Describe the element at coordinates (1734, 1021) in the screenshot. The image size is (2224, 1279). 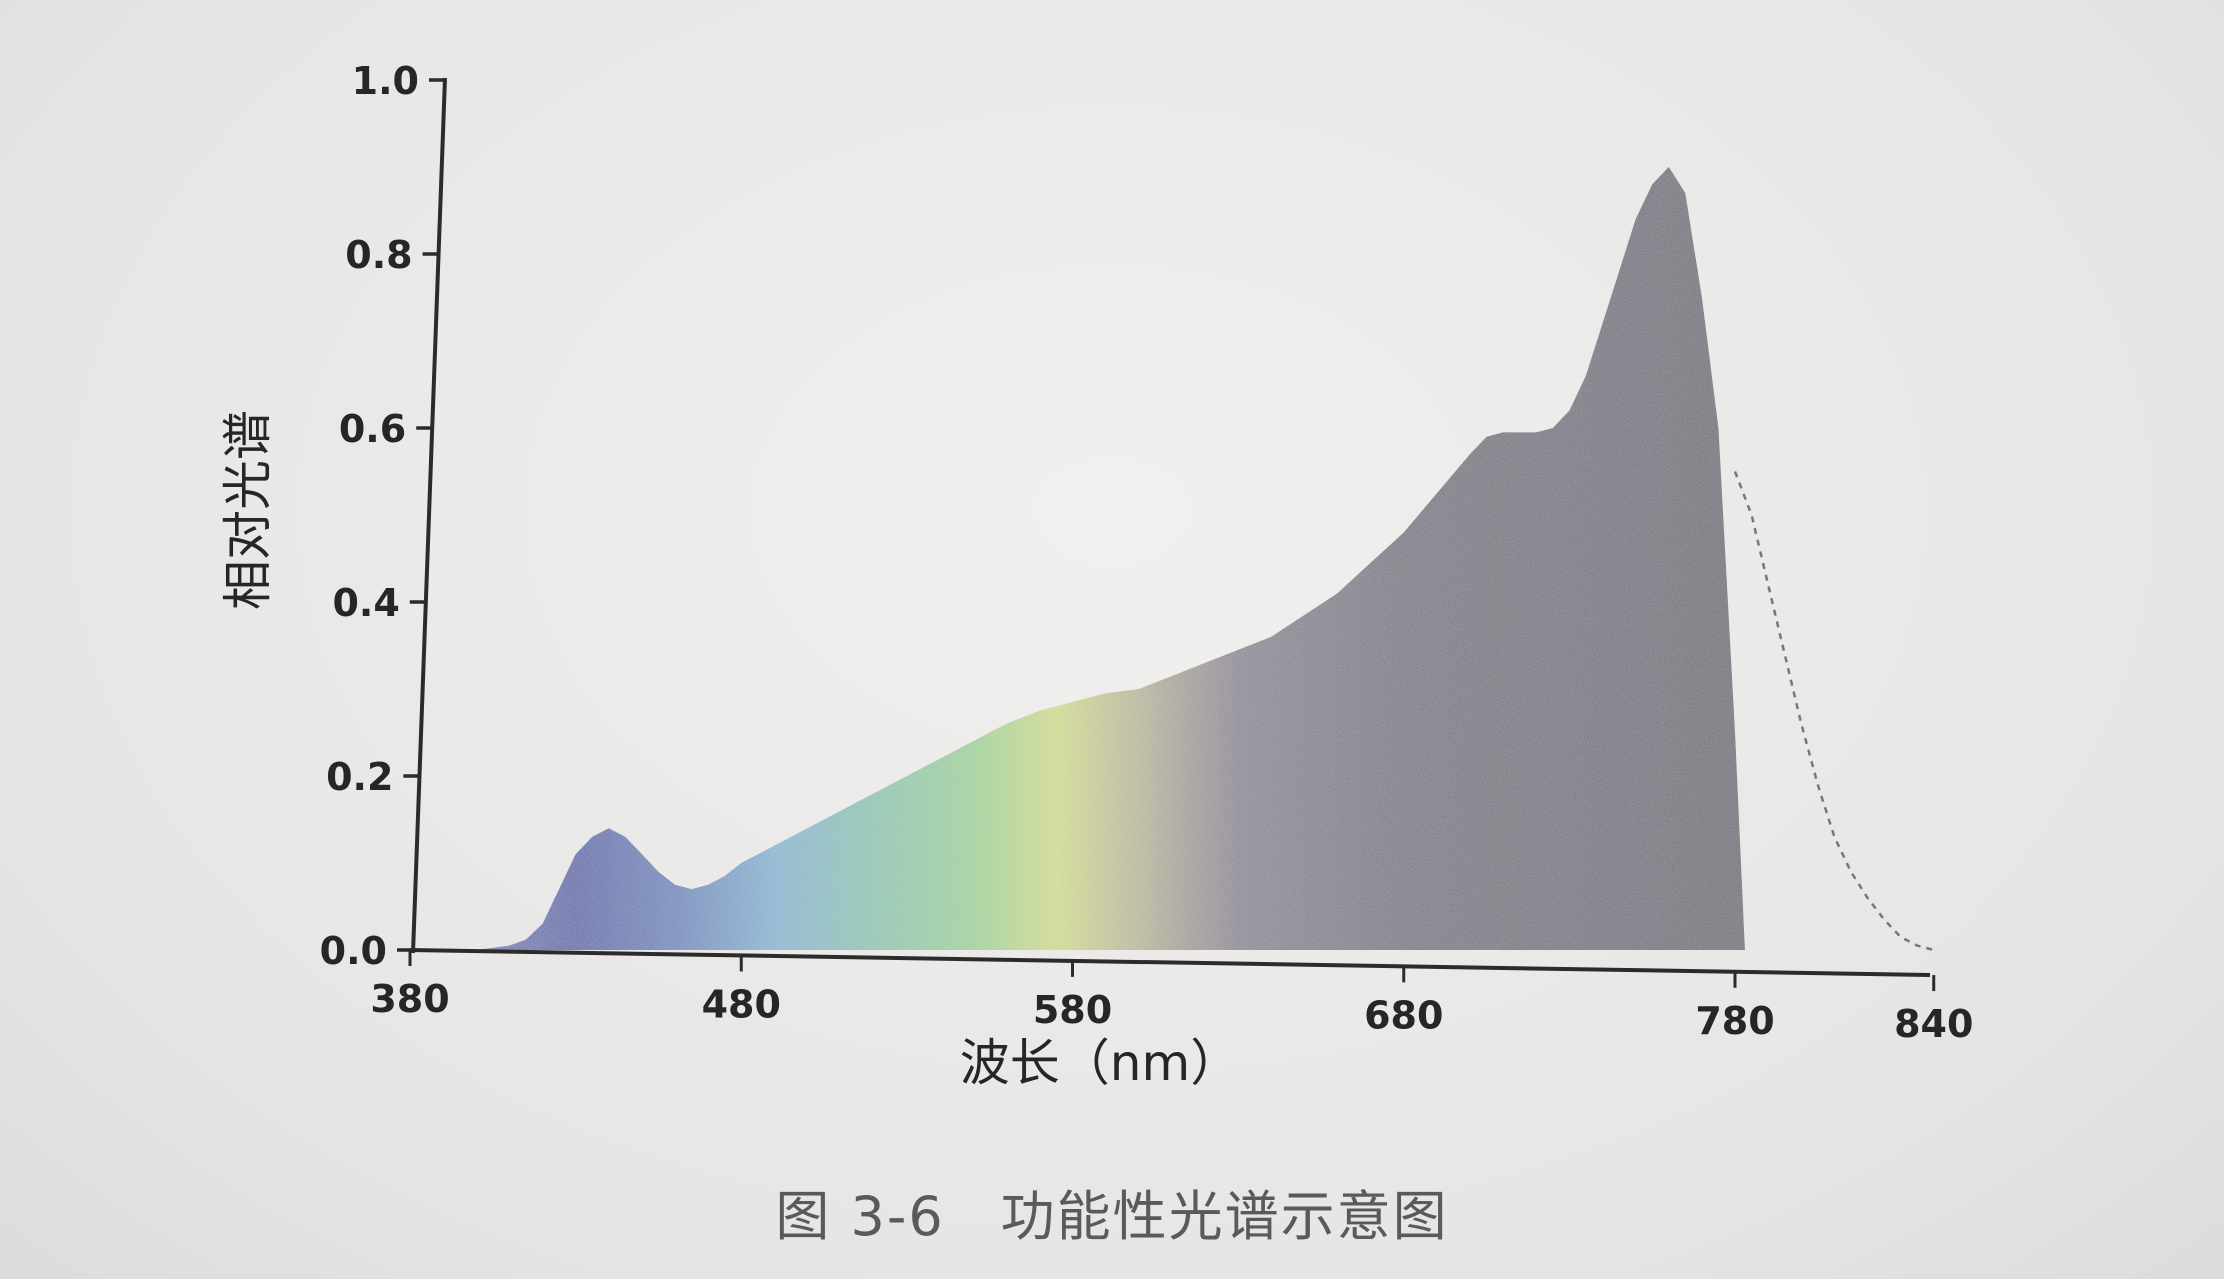
I see `x-tick-label: 780` at that location.